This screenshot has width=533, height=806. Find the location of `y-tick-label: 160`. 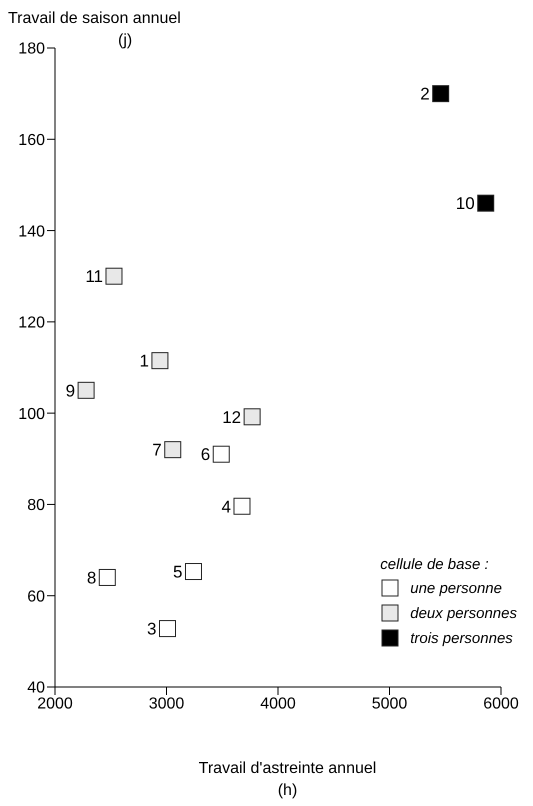

y-tick-label: 160 is located at coordinates (32, 140).